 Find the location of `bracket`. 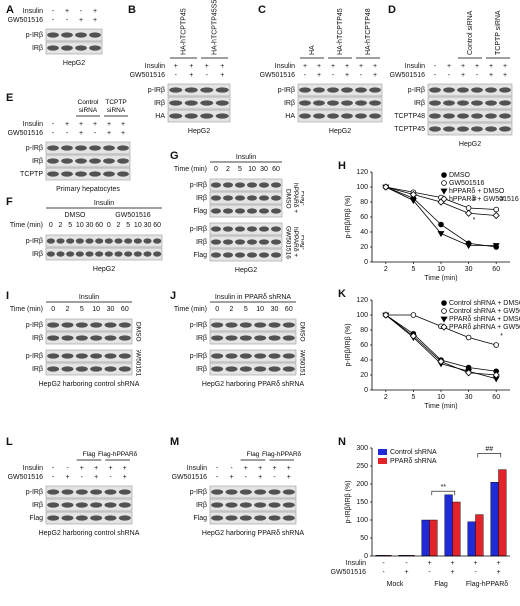

bracket is located at coordinates (489, 455).